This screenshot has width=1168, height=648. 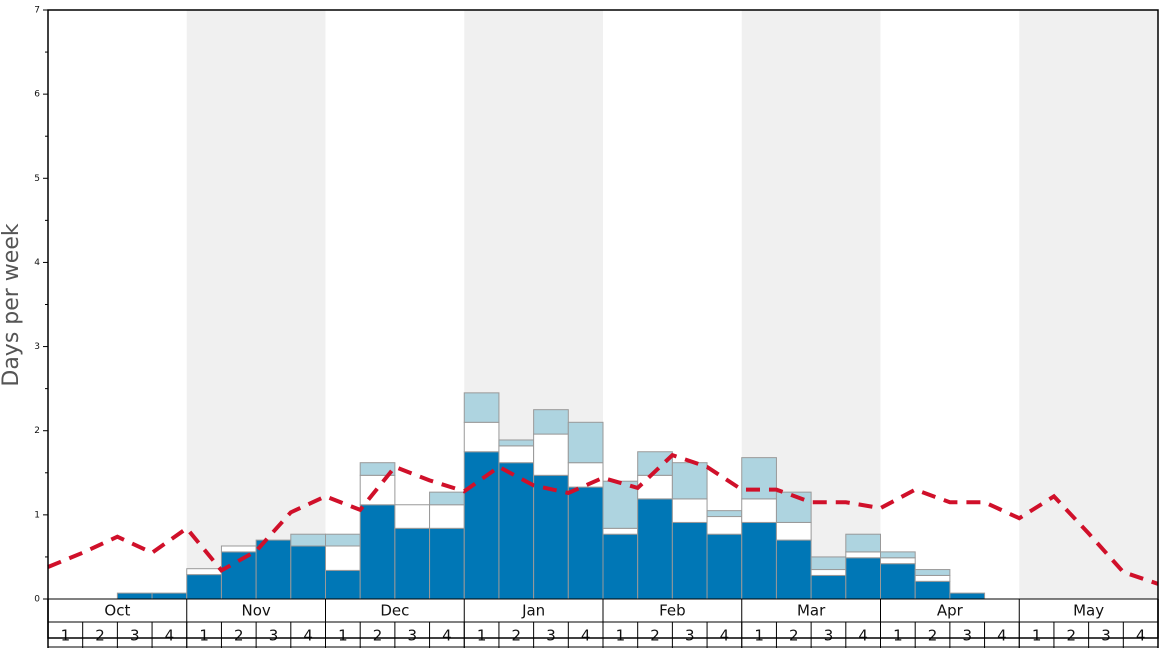 What do you see at coordinates (37, 347) in the screenshot?
I see `y-tick-label: 3` at bounding box center [37, 347].